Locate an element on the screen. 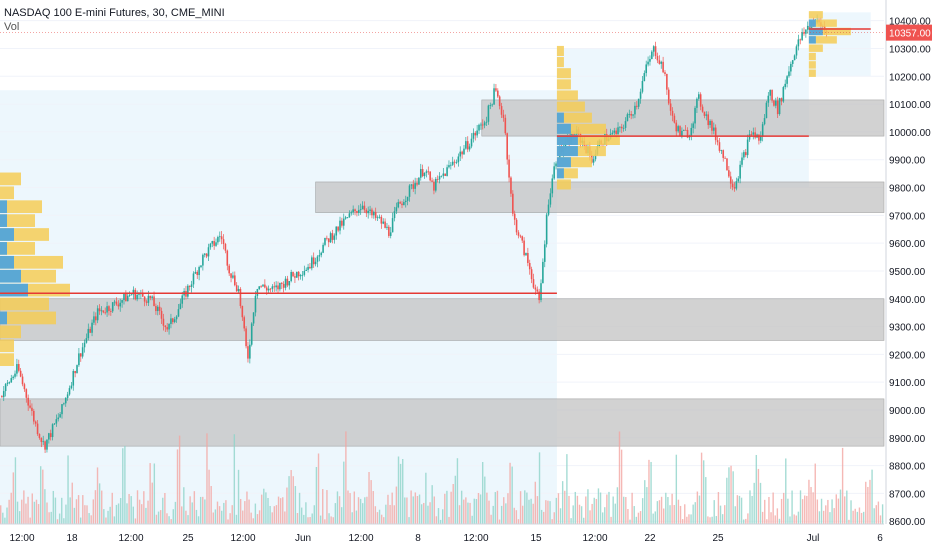 This screenshot has height=555, width=932. y-tick-label: 9400.00 is located at coordinates (907, 300).